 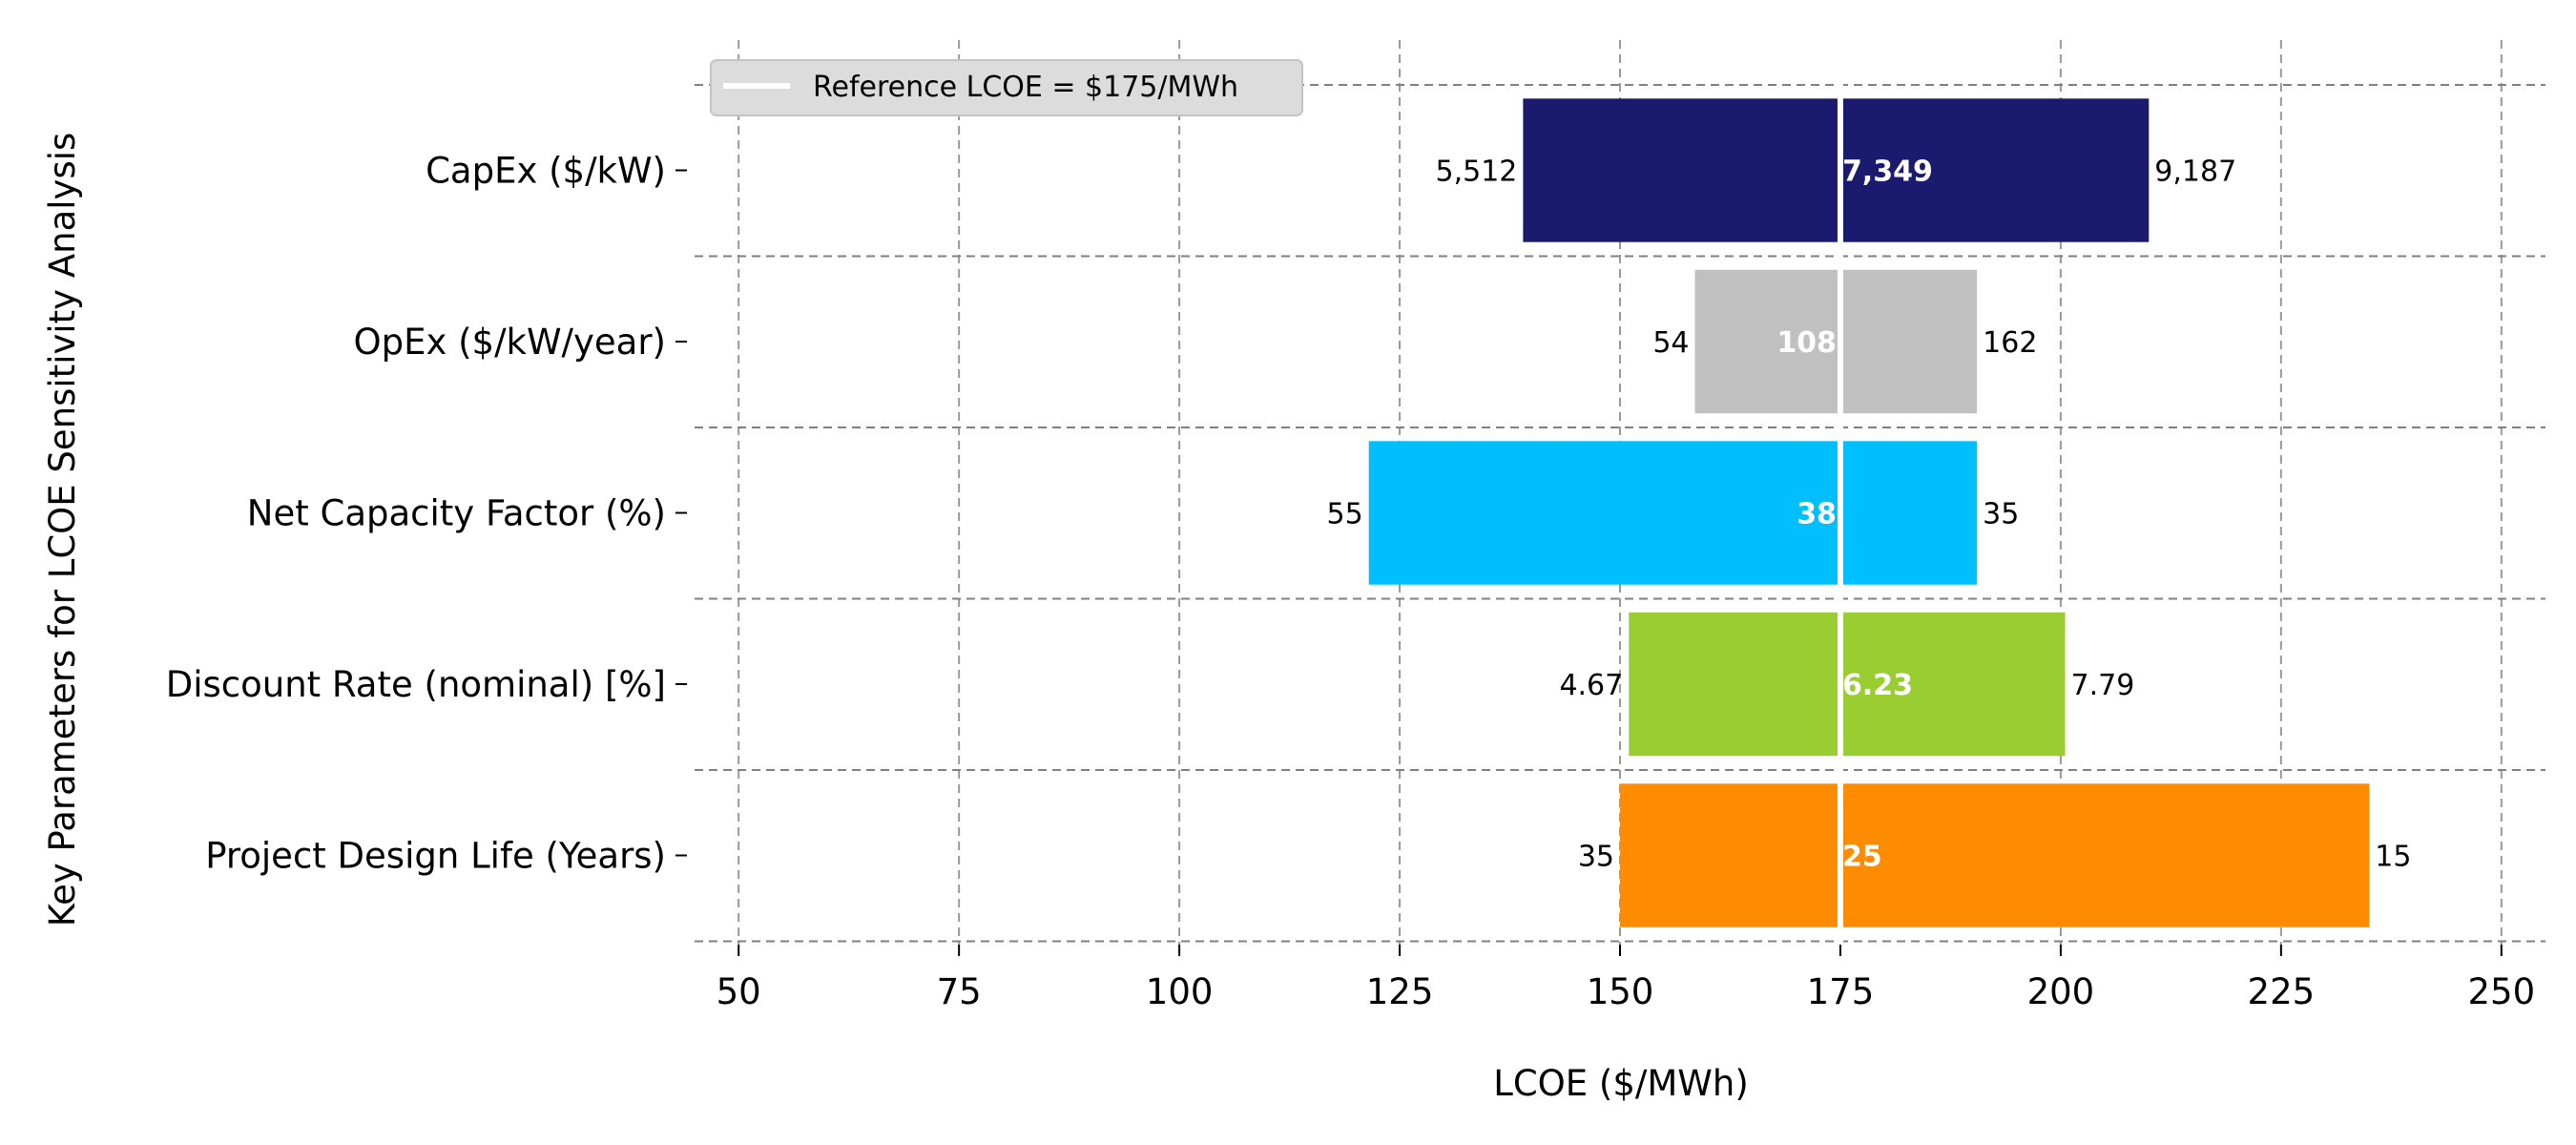 I want to click on high-value-label: 7.79, so click(x=2103, y=685).